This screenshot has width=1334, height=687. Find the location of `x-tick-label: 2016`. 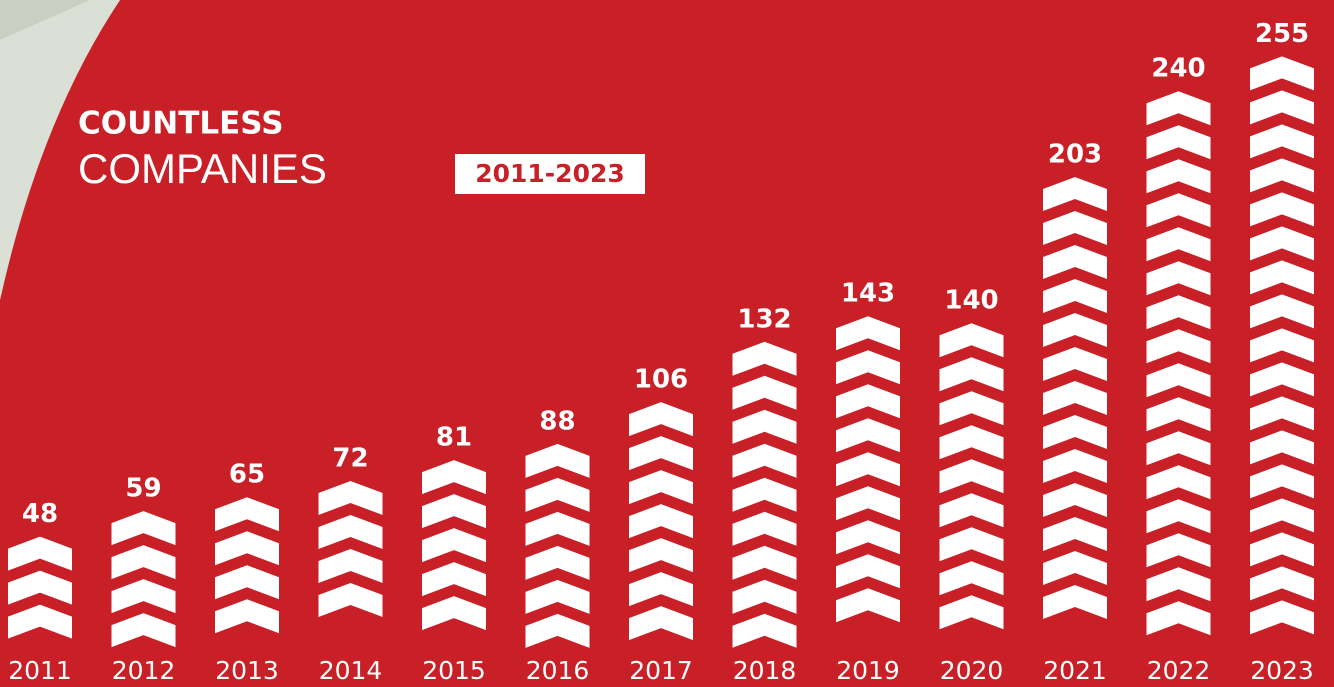

x-tick-label: 2016 is located at coordinates (558, 670).